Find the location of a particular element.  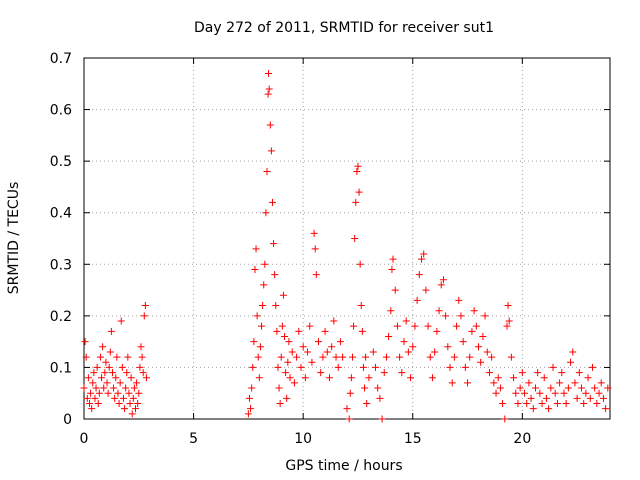

y-tick-label: 0.7 is located at coordinates (61, 59).